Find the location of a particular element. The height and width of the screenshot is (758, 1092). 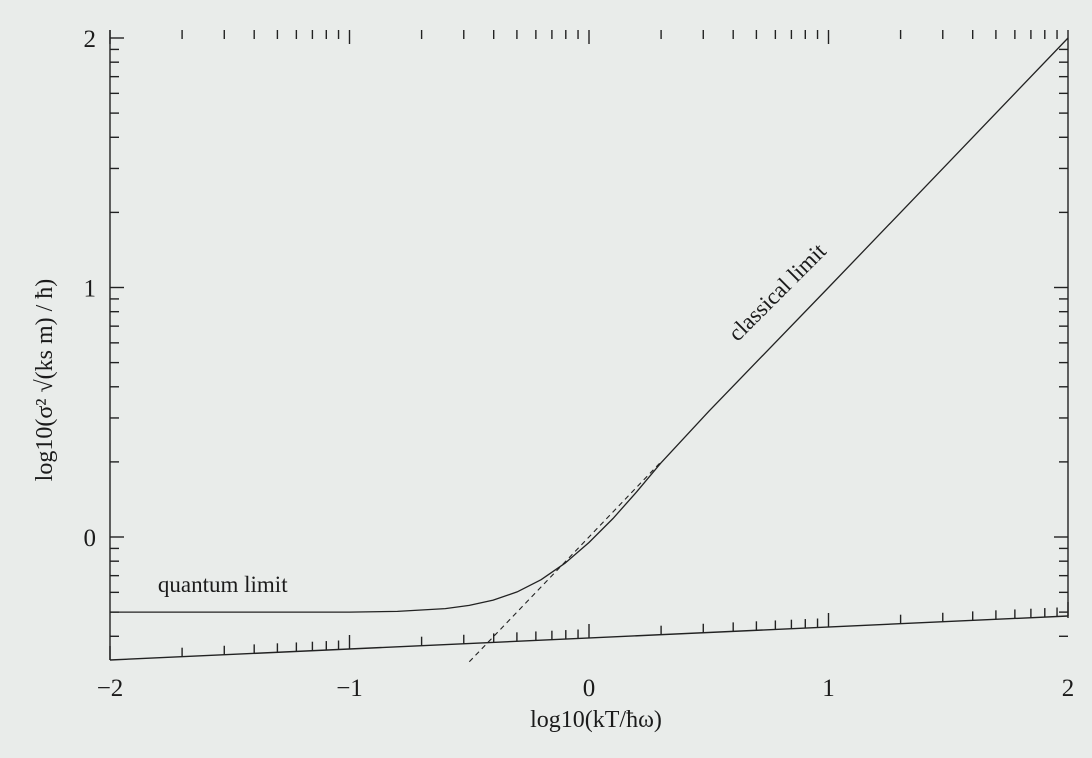

x-tick-label: 1 is located at coordinates (828, 688).